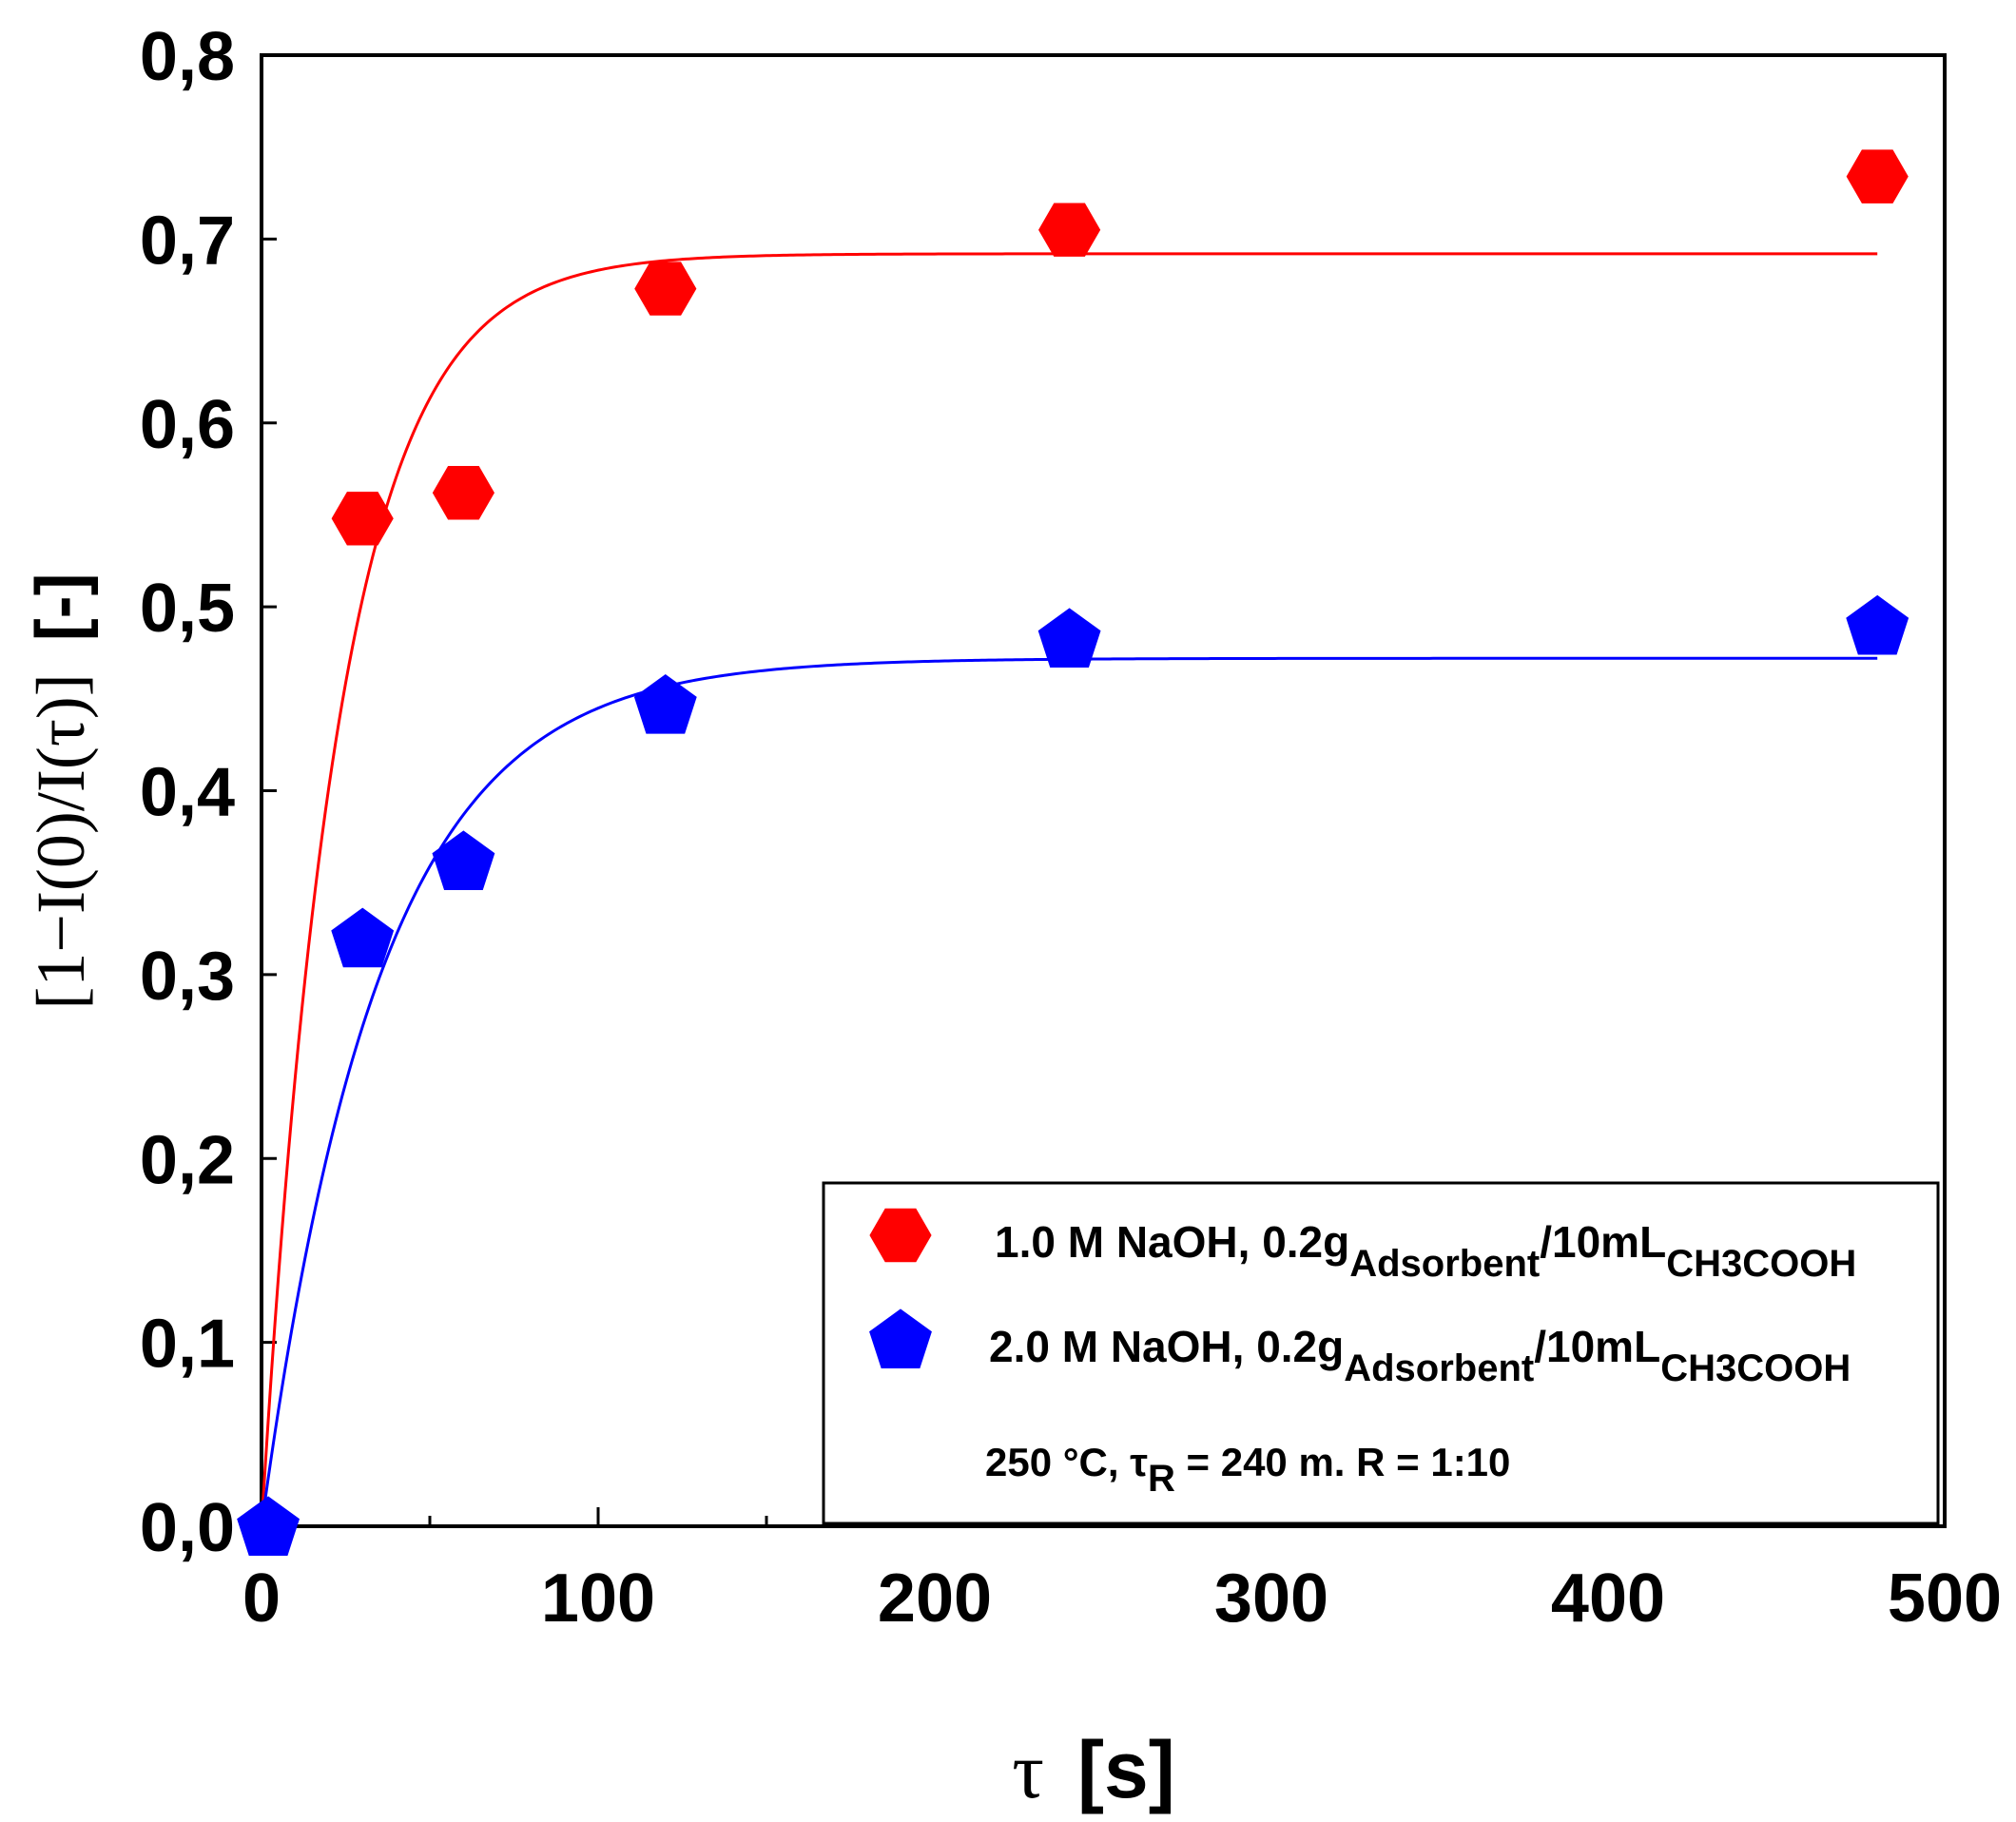  What do you see at coordinates (1066, 1462) in the screenshot?
I see `annotation-main: 250 °C, τ` at bounding box center [1066, 1462].